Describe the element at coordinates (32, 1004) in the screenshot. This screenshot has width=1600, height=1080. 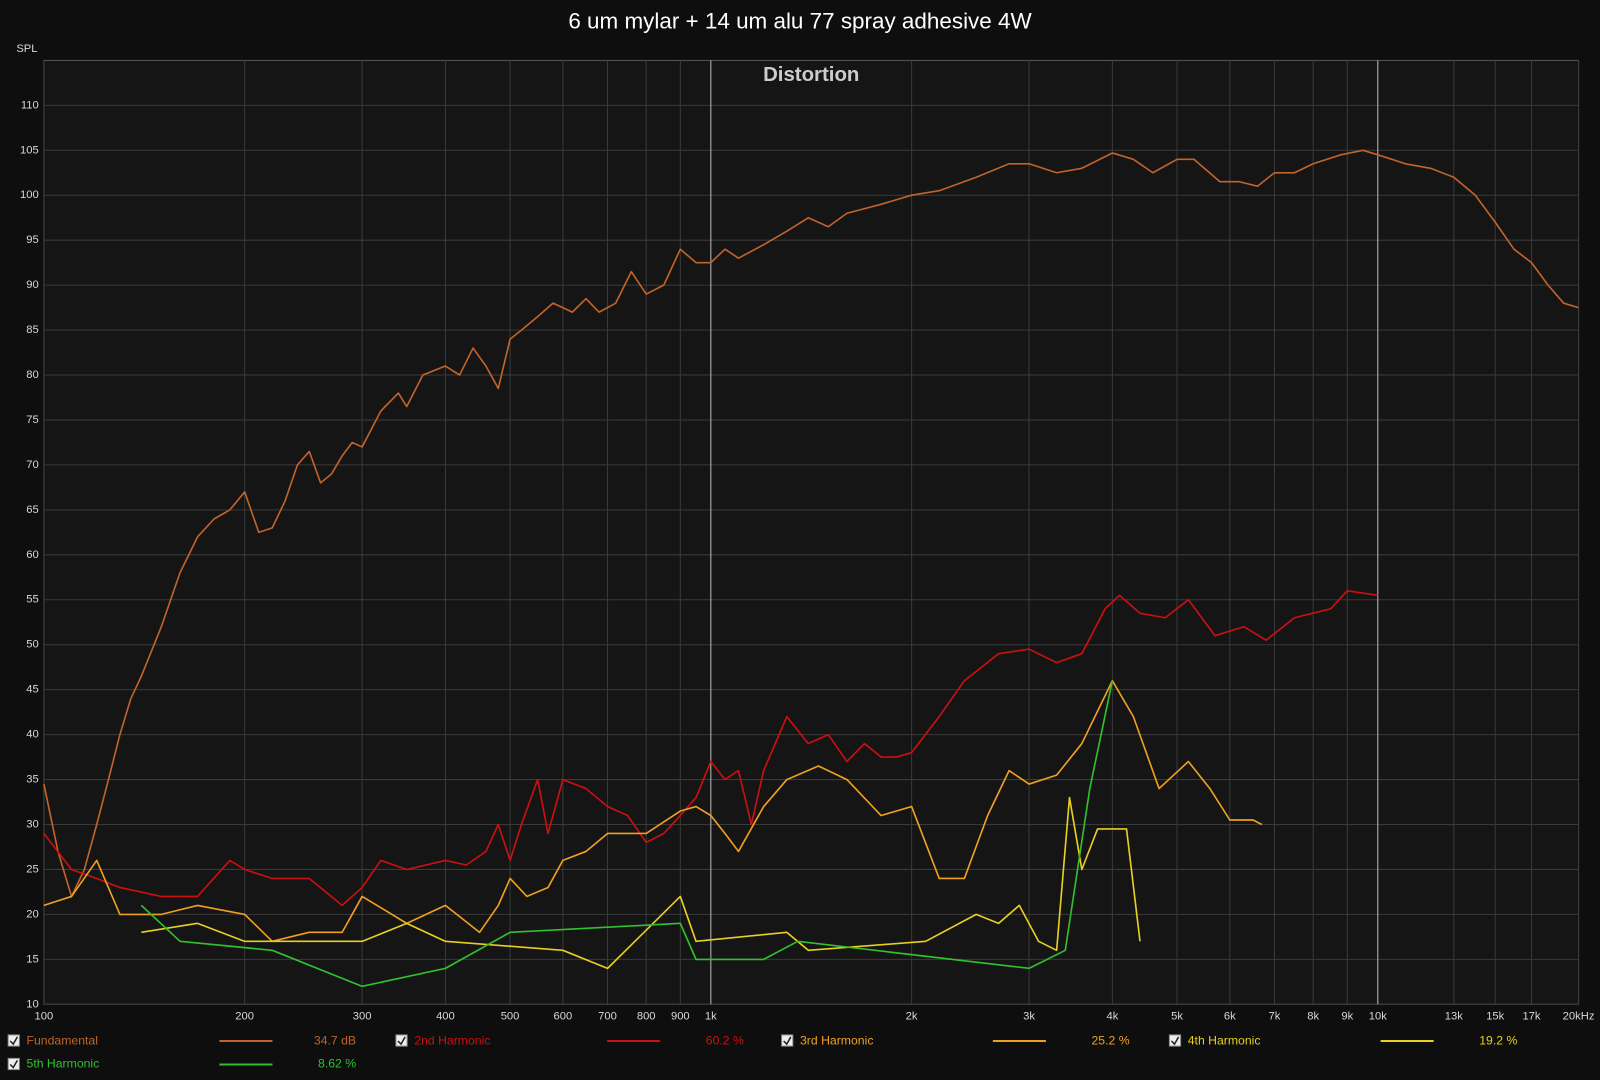
I see `y-tick-label: 10` at that location.